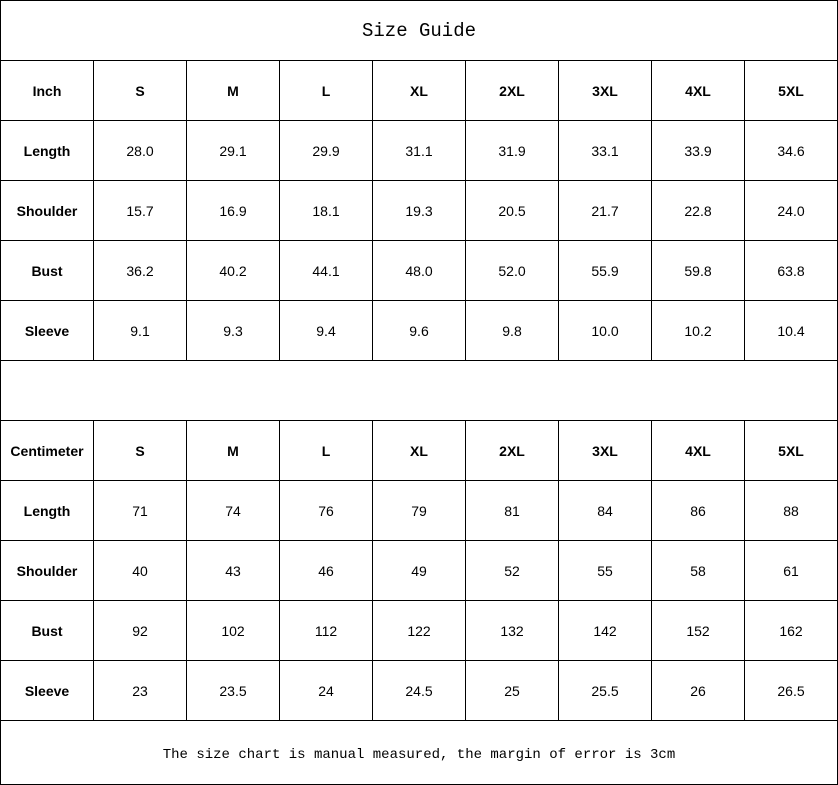  Describe the element at coordinates (791, 630) in the screenshot. I see `measurement-value: 162` at that location.